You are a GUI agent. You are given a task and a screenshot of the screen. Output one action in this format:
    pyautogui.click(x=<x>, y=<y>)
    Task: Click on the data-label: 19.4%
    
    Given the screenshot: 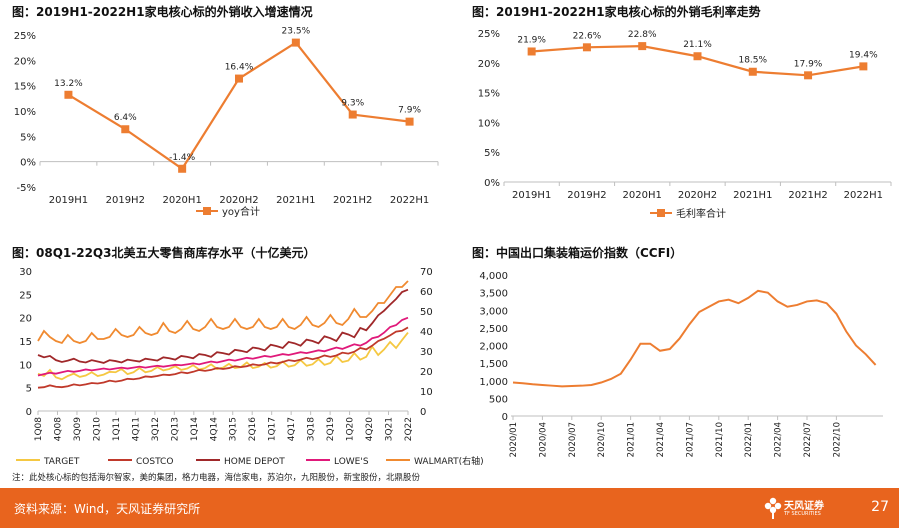 What is the action you would take?
    pyautogui.click(x=863, y=55)
    